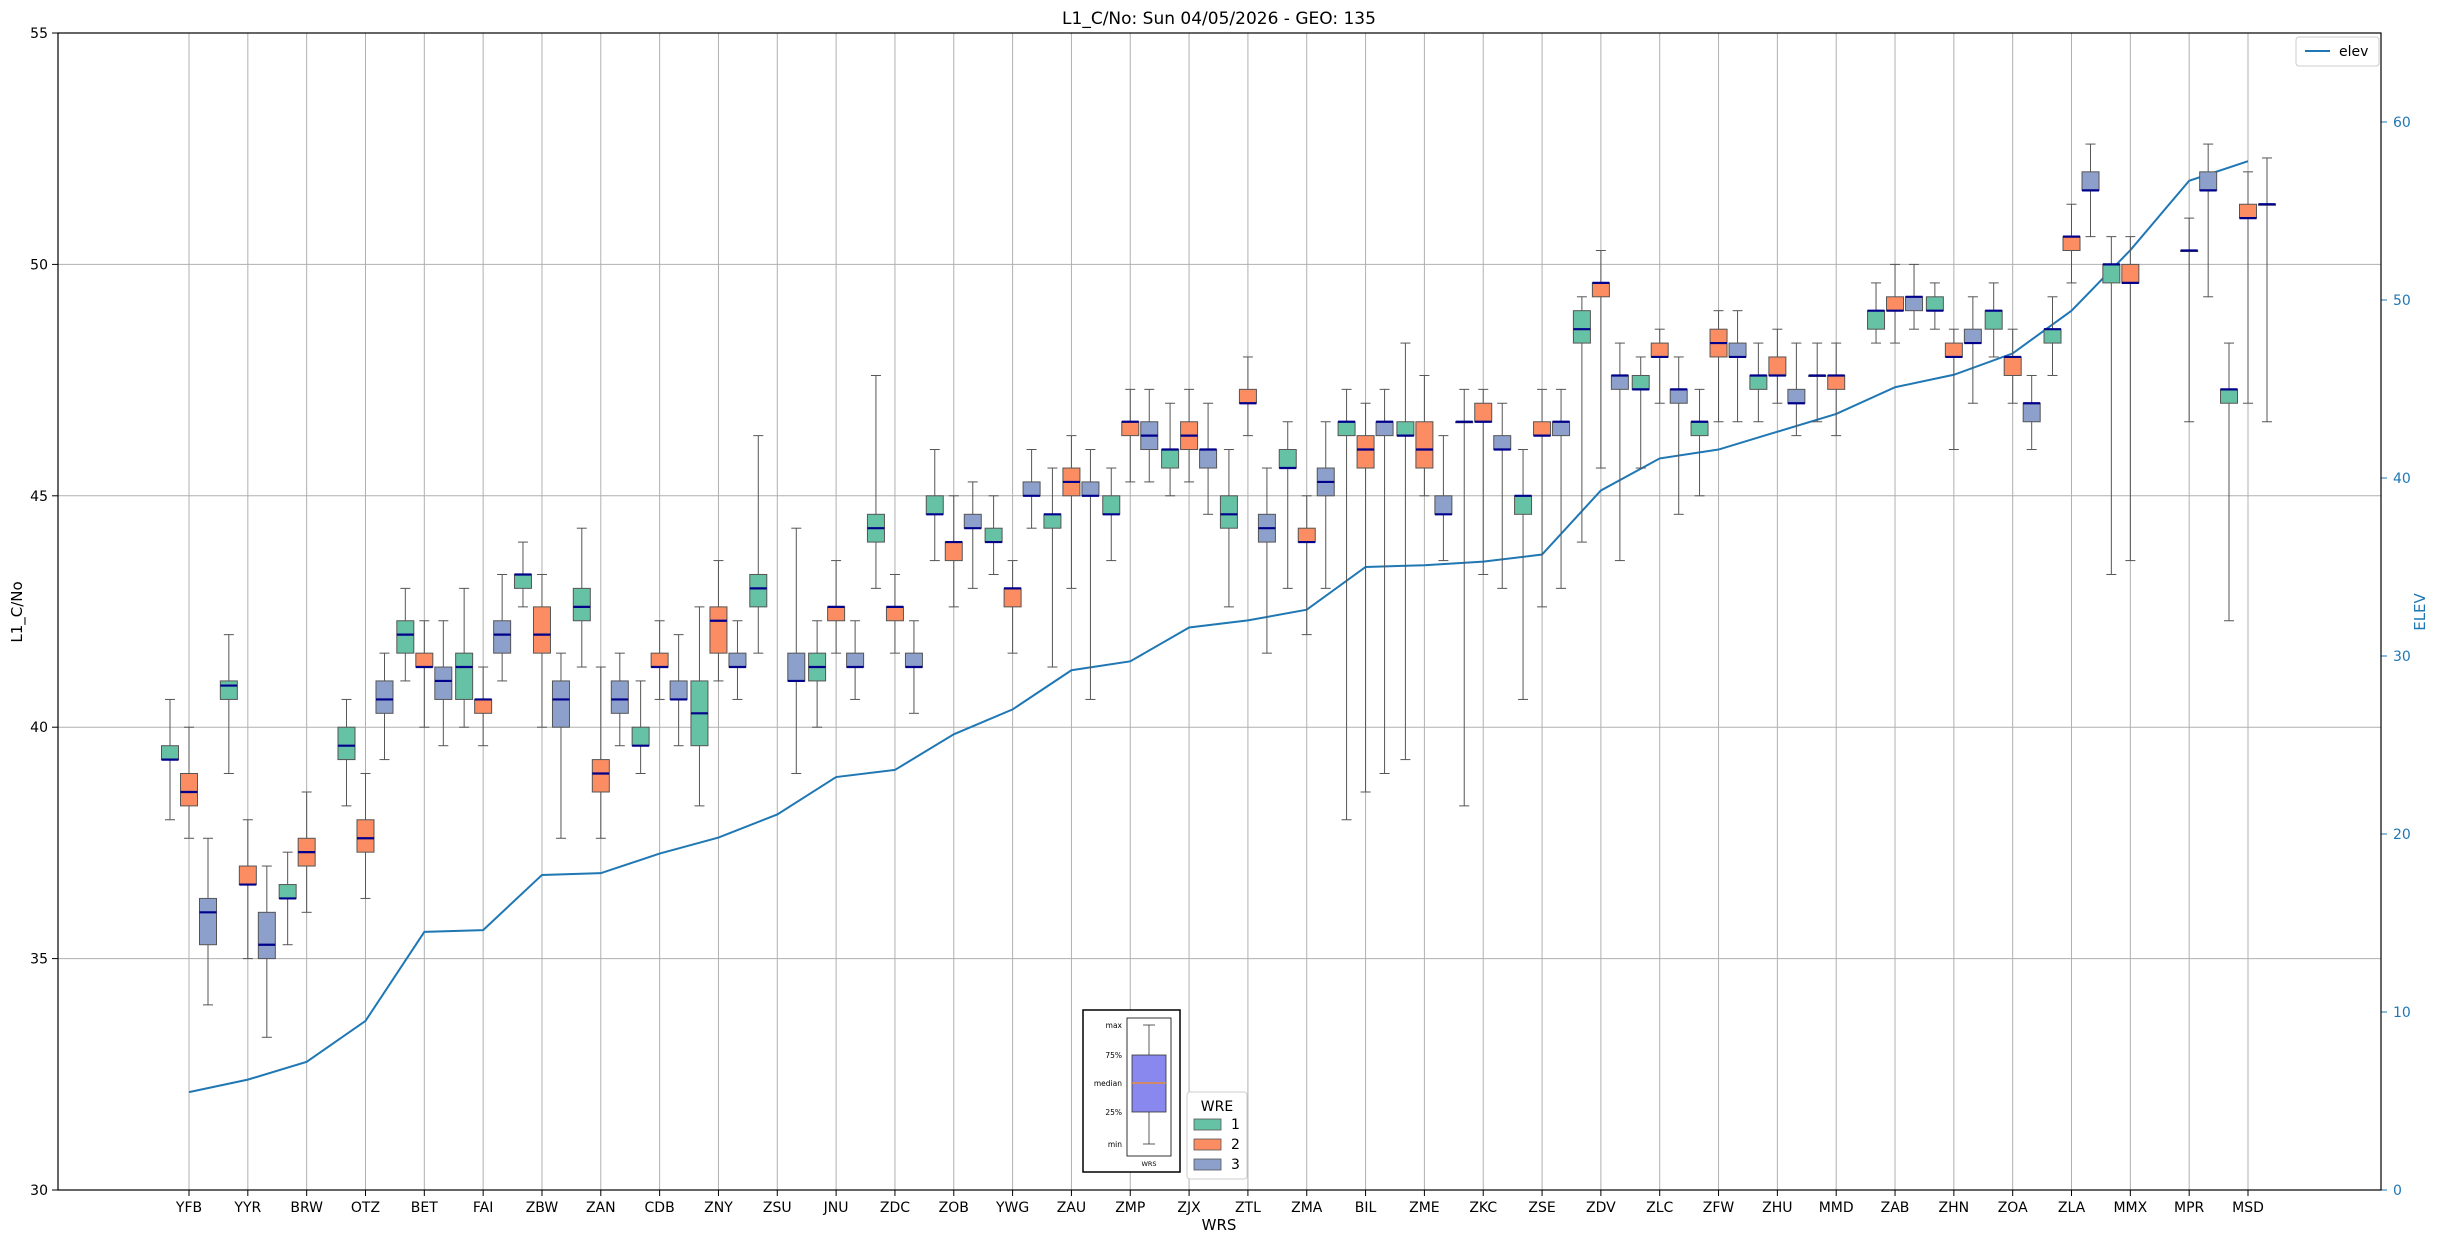  I want to click on box-ZMA-wre1, so click(1287, 505).